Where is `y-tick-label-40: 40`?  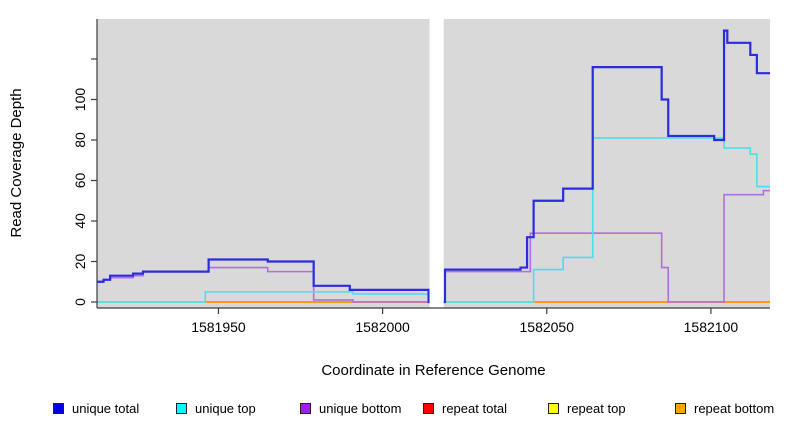
y-tick-label-40: 40 is located at coordinates (80, 221).